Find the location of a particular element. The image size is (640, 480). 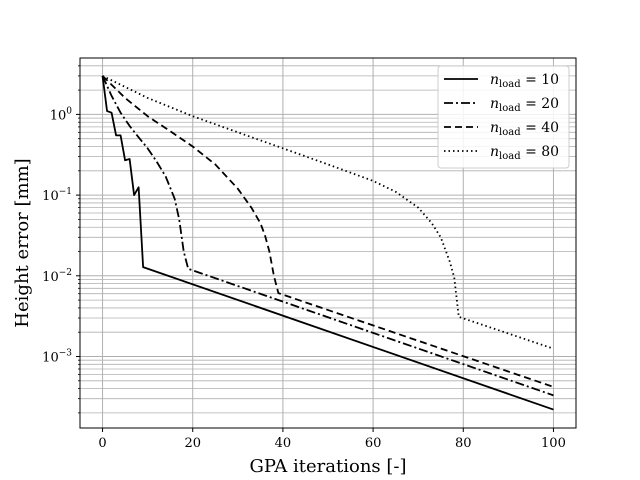

y-axis-label: Height error [mm] is located at coordinates (22, 242).